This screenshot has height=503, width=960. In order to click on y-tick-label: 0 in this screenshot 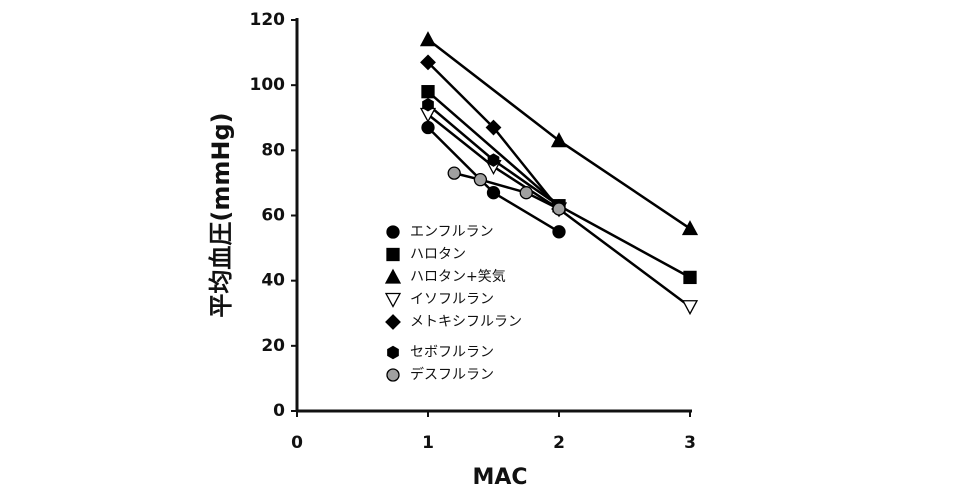, I will do `click(279, 411)`.